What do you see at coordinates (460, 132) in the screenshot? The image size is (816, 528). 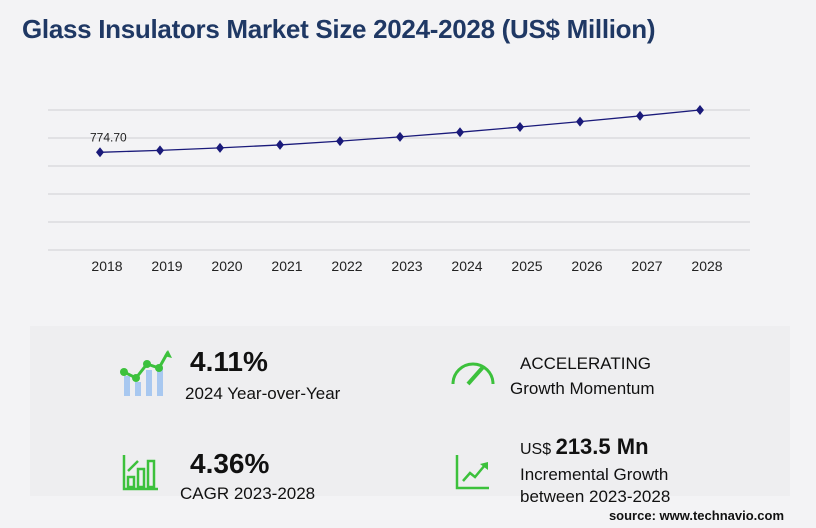 I see `data-point-2024` at bounding box center [460, 132].